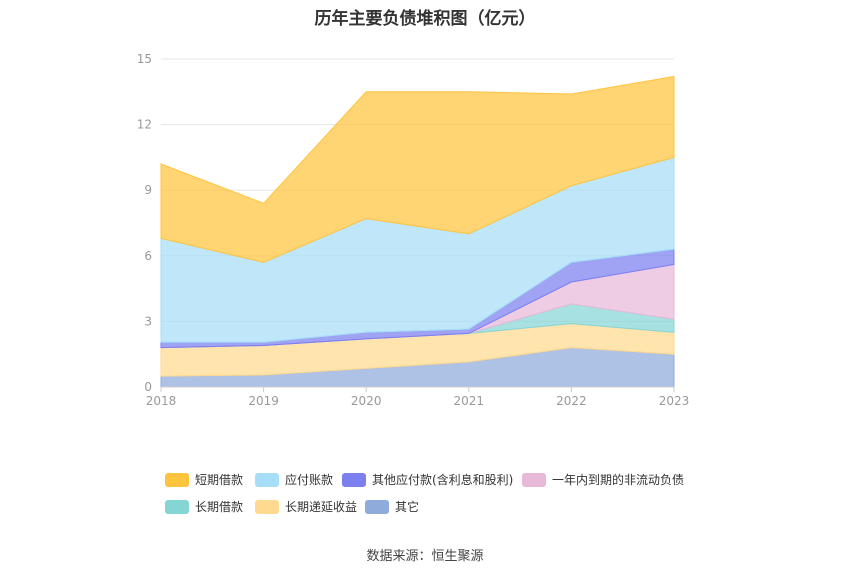 This screenshot has width=850, height=575. Describe the element at coordinates (392, 506) in the screenshot. I see `legend-item: 其它` at that location.